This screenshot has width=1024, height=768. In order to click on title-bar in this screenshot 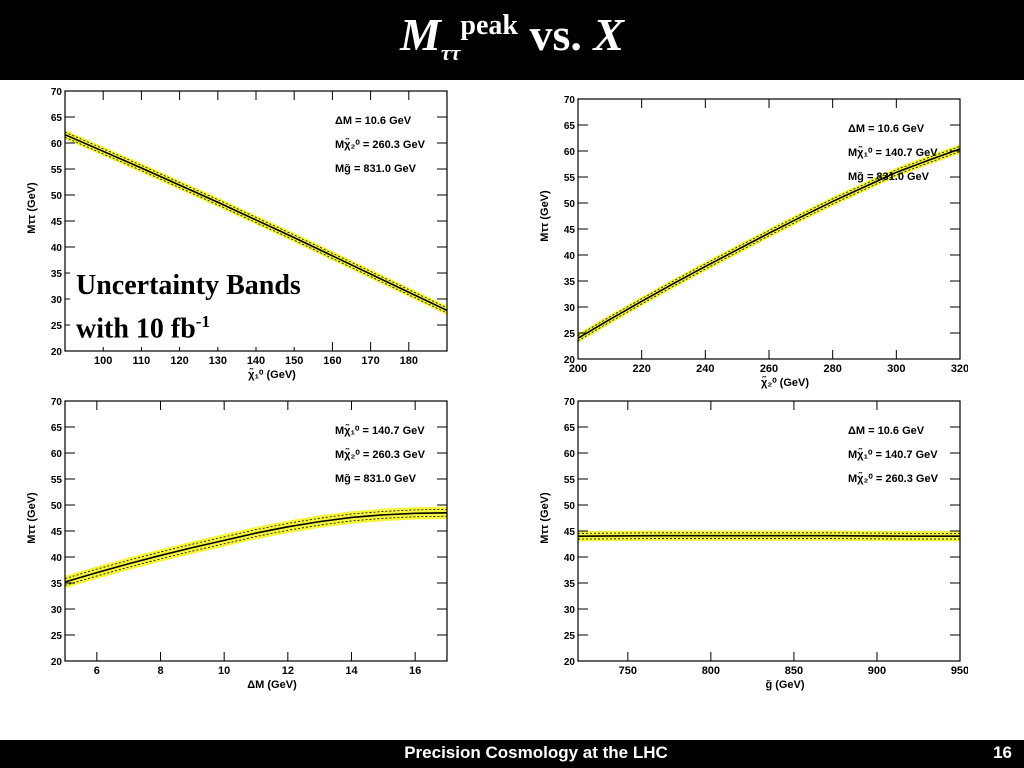, I will do `click(512, 40)`.